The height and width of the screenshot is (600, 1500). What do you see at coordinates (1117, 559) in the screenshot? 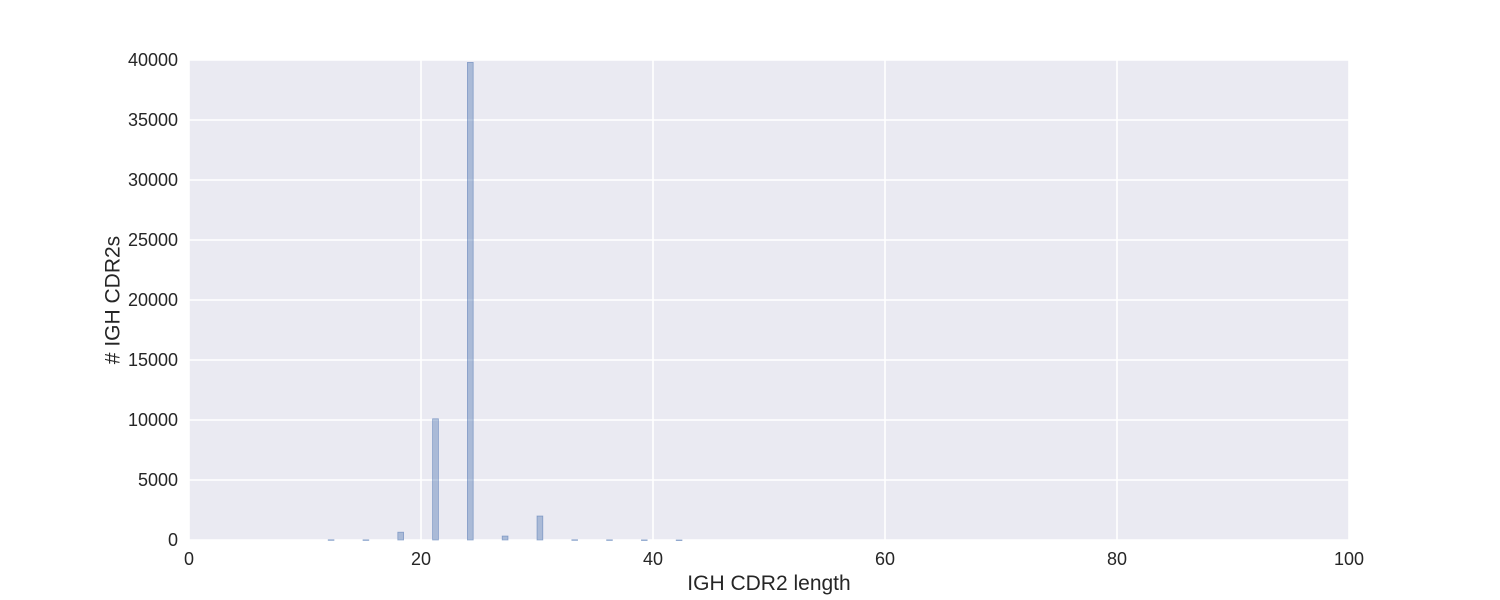
I see `x-tick-label-4: 80` at bounding box center [1117, 559].